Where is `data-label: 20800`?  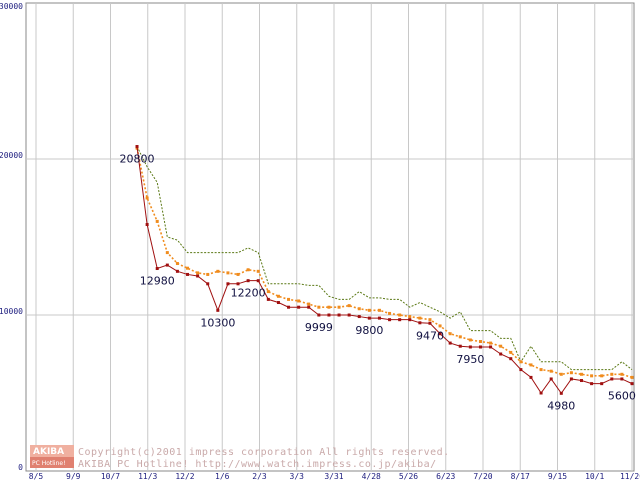
data-label: 20800 is located at coordinates (137, 159).